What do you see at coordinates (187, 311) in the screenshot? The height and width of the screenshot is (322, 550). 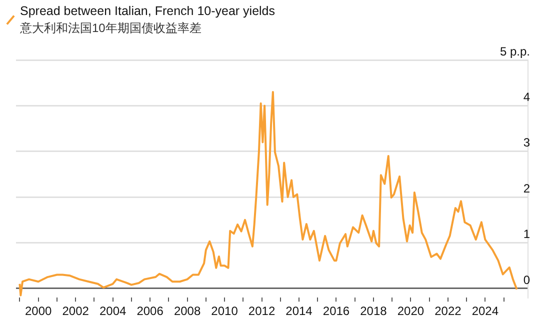 I see `x-tick-label: 2008` at bounding box center [187, 311].